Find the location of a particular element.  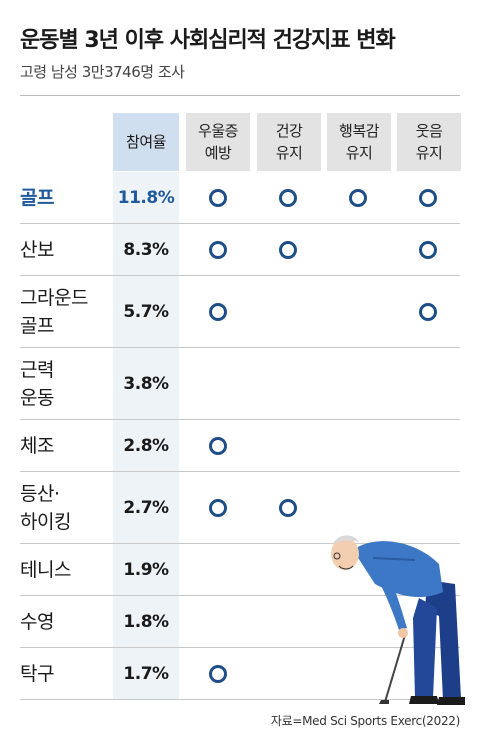

participation-rate: 2.7% is located at coordinates (146, 507).